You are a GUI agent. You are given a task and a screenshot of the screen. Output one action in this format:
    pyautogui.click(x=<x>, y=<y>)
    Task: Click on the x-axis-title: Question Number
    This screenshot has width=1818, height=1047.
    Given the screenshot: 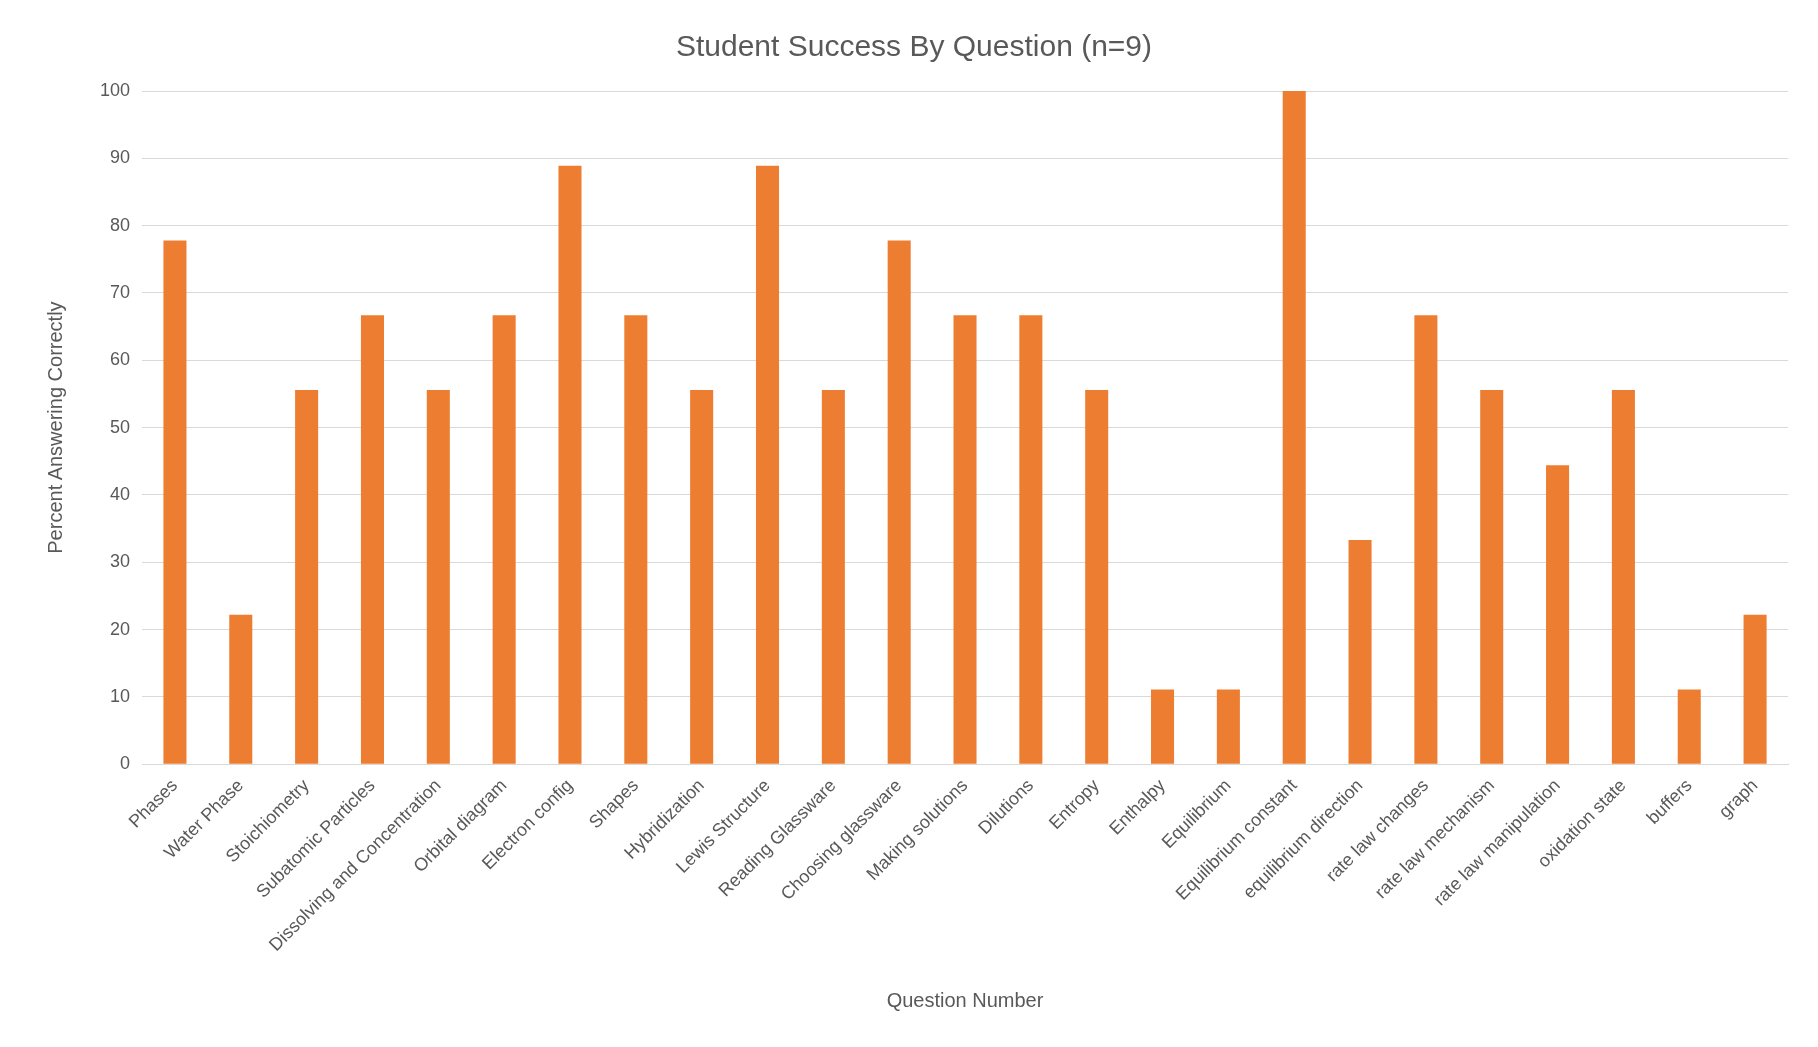 What is the action you would take?
    pyautogui.click(x=965, y=999)
    